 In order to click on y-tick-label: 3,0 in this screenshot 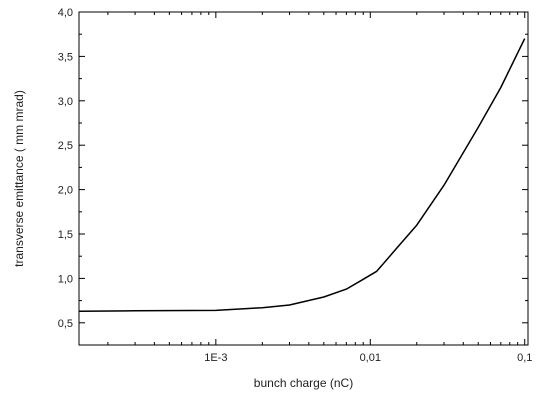, I will do `click(65, 102)`.